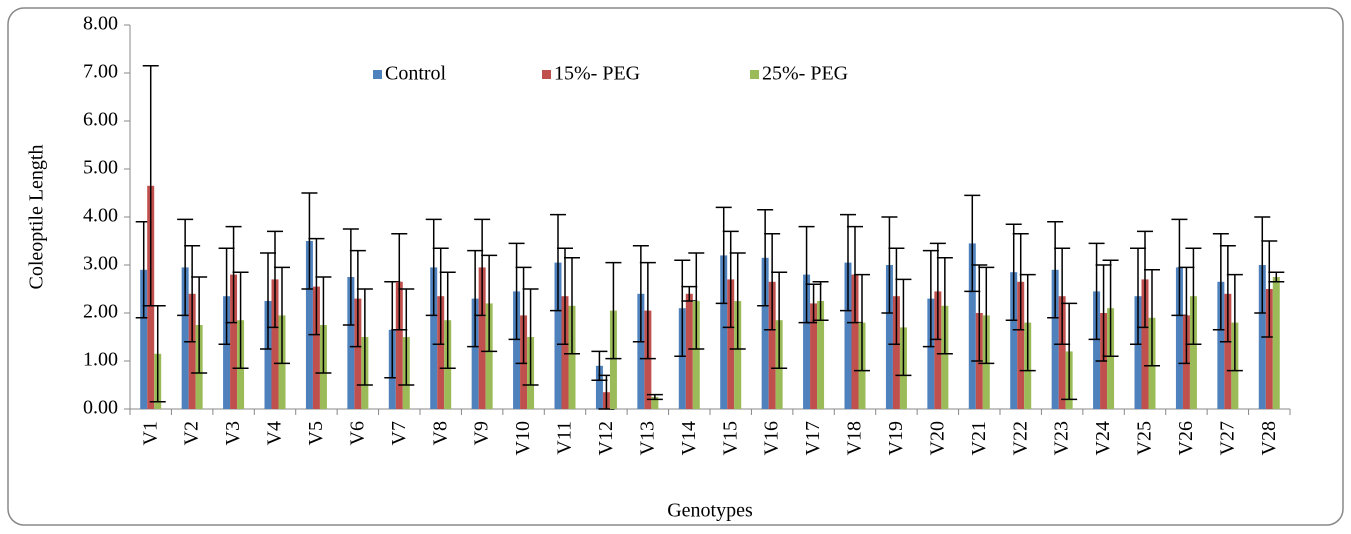  Describe the element at coordinates (1020, 438) in the screenshot. I see `x-tick-label: V22` at that location.